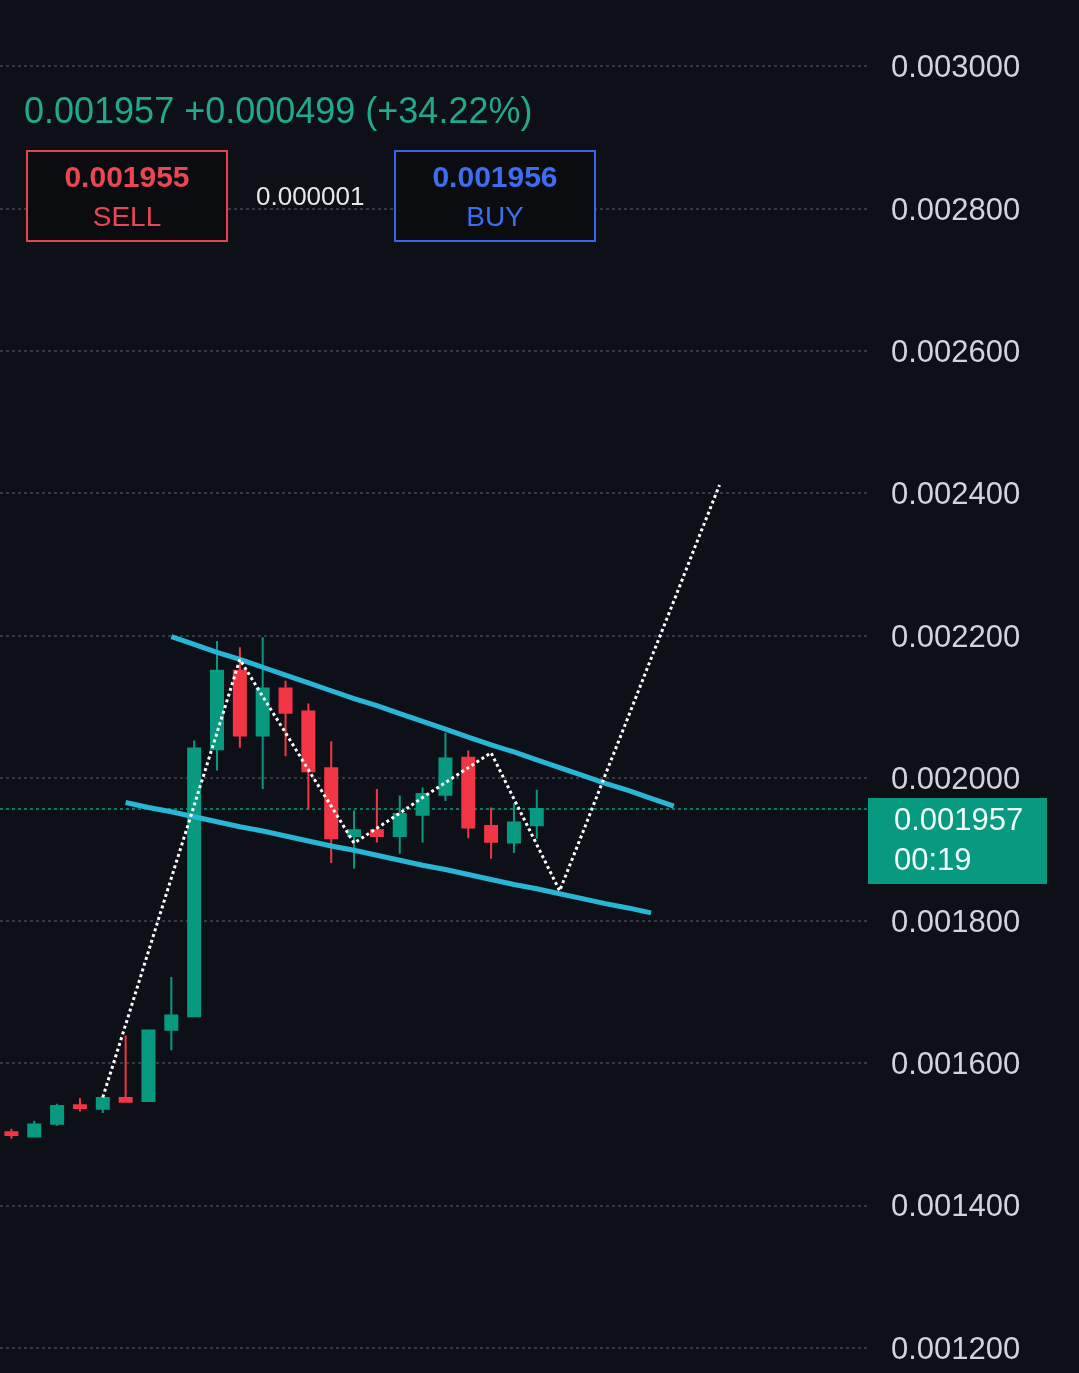 The image size is (1079, 1373). Describe the element at coordinates (956, 67) in the screenshot. I see `y-tick-label: 0.003000` at that location.